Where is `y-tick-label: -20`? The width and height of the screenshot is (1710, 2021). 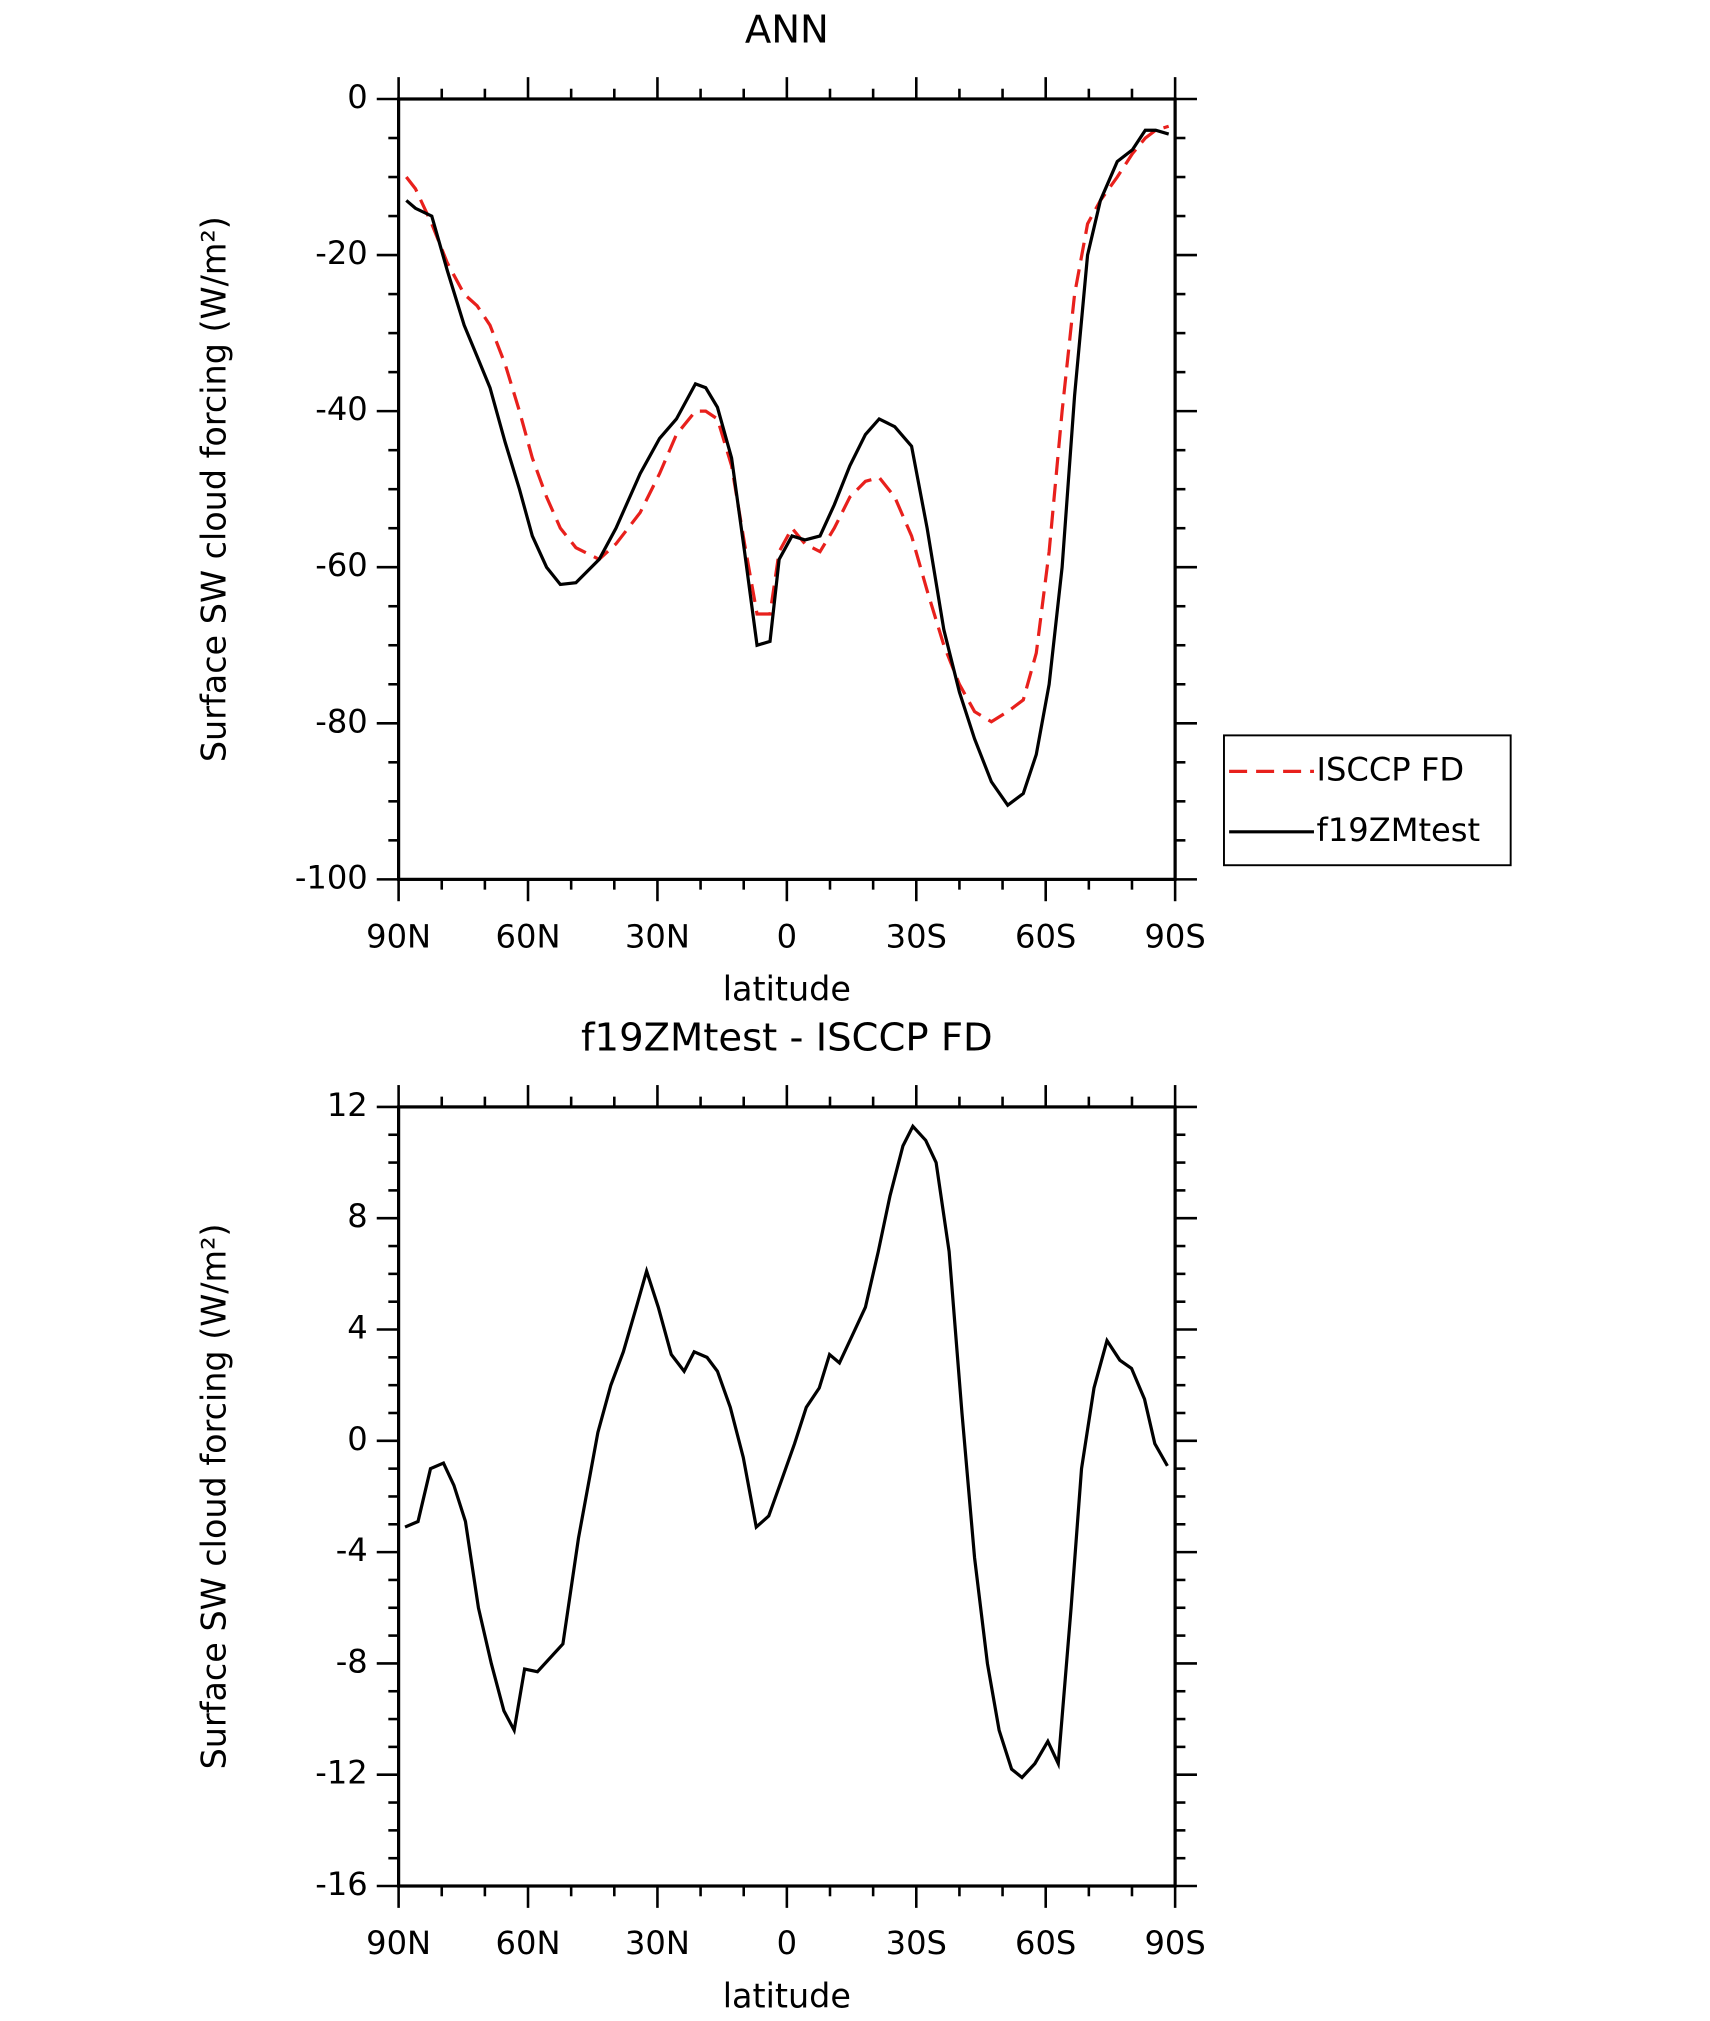 y-tick-label: -20 is located at coordinates (341, 253).